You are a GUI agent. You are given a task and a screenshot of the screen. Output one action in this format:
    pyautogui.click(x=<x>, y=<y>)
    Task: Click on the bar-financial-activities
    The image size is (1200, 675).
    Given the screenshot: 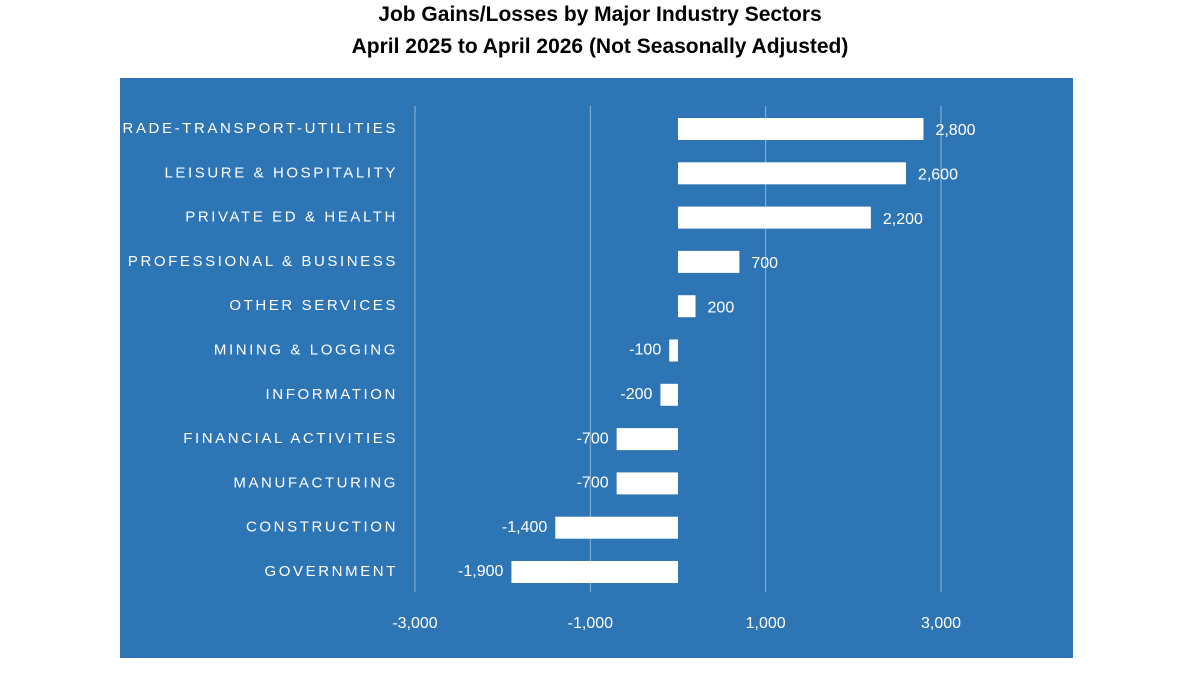 What is the action you would take?
    pyautogui.click(x=647, y=439)
    